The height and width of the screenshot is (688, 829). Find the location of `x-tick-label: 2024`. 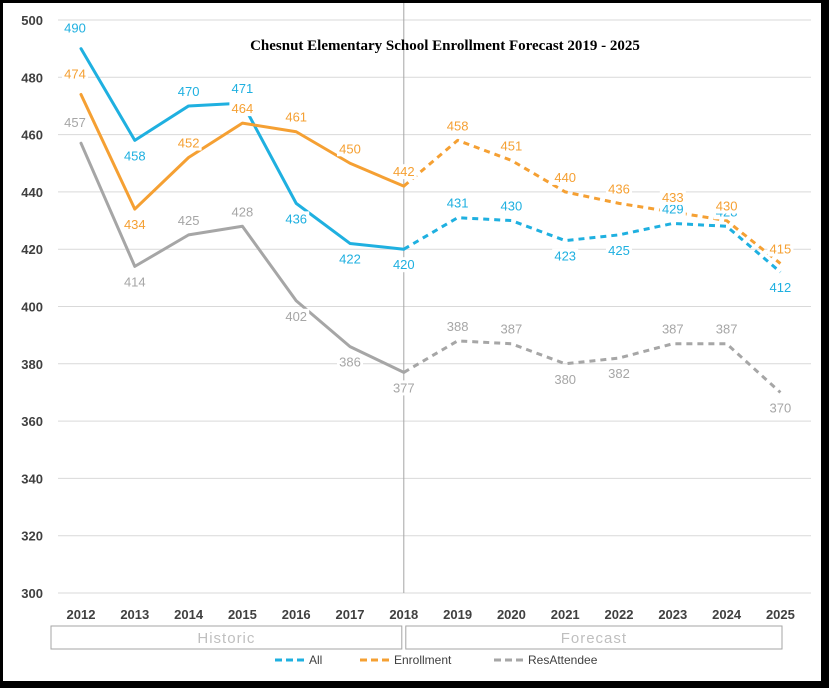

x-tick-label: 2024 is located at coordinates (727, 614).